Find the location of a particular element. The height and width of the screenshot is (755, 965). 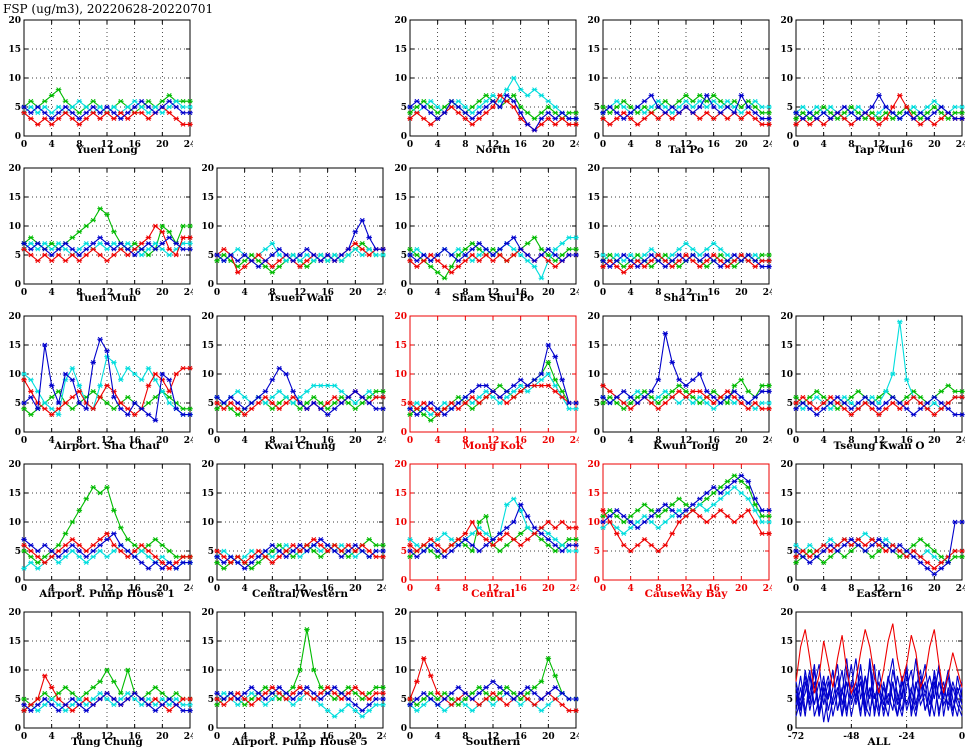

chart-title-airport-pump-house-5: Airport. Pump House 5 is located at coordinates (299, 742).